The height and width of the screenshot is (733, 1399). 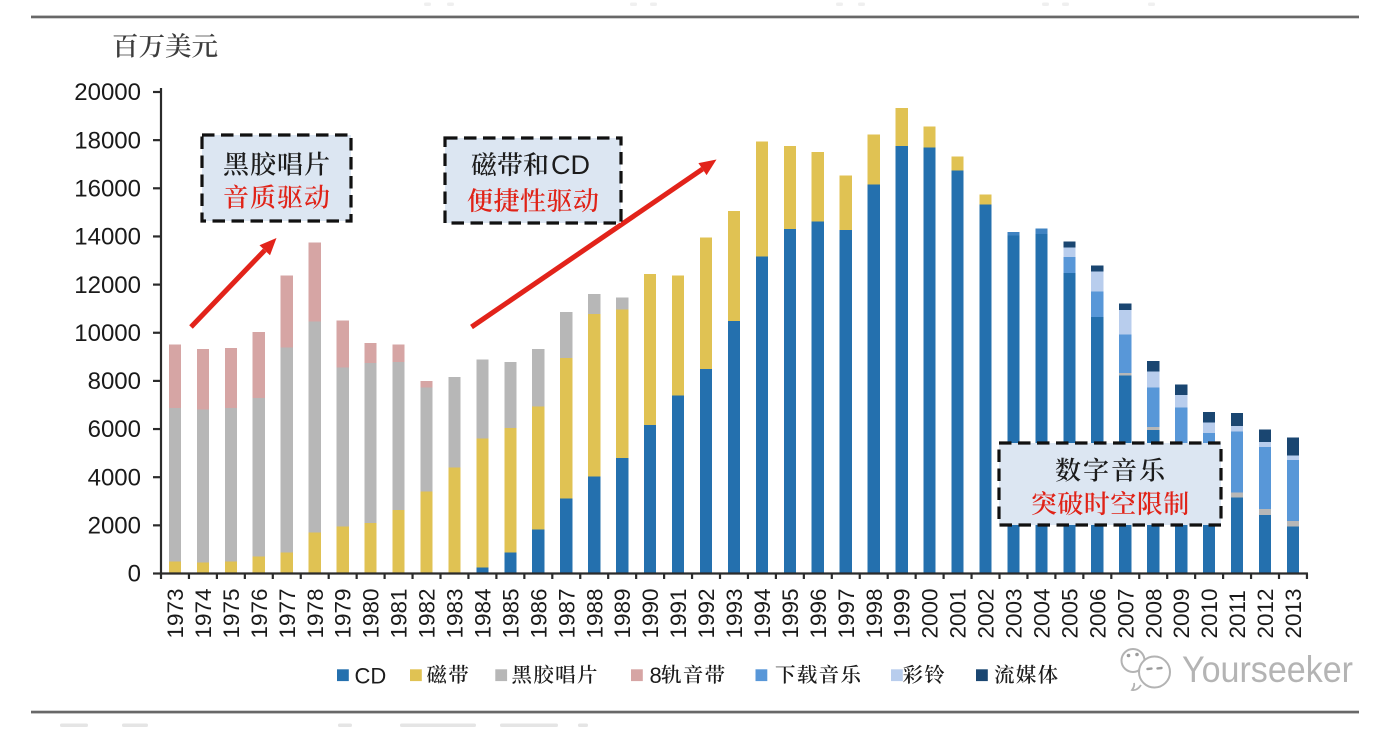 I want to click on svg-text: 16000, so click(x=107, y=189).